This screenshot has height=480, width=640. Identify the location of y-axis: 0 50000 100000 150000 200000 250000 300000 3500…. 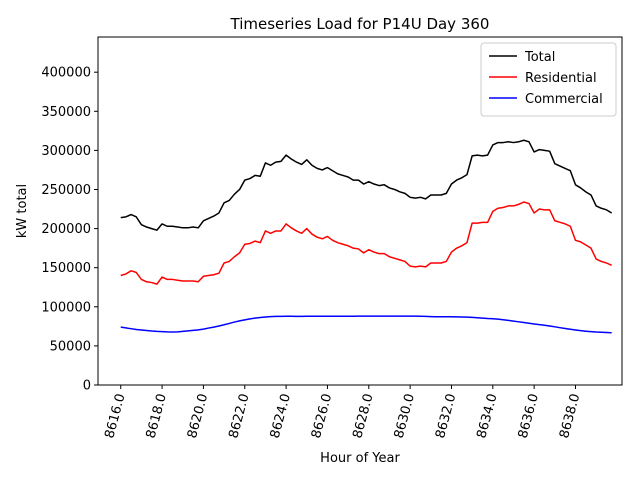
(69, 230).